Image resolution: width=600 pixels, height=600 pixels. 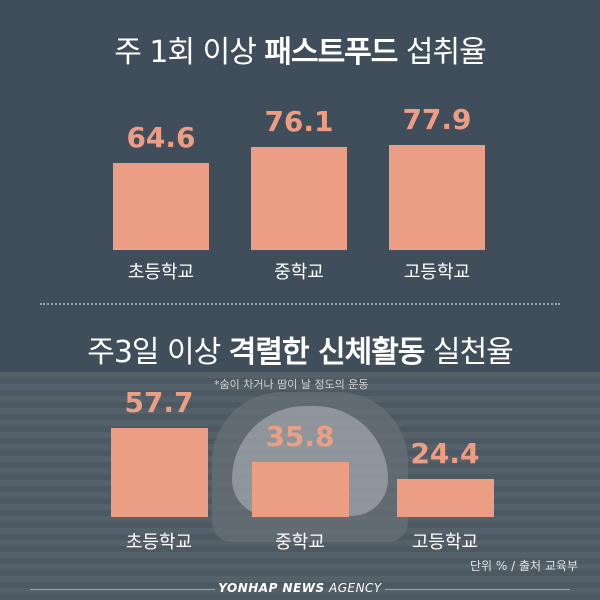 I want to click on chart2-title-bold: 격렬한 신체활동, so click(x=327, y=352).